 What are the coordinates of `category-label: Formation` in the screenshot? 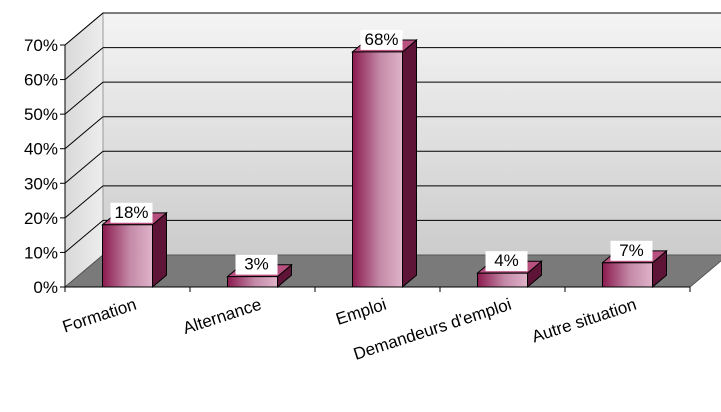 It's located at (99, 316).